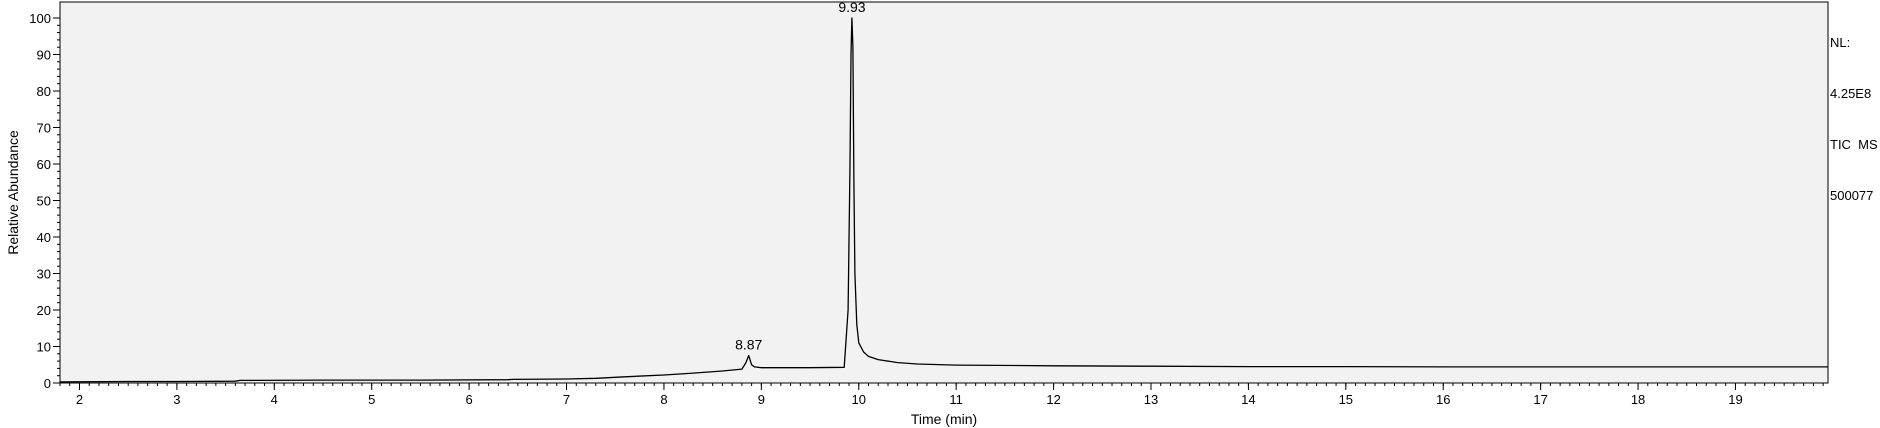 Image resolution: width=1880 pixels, height=428 pixels. I want to click on peak-label: 8.87, so click(748, 345).